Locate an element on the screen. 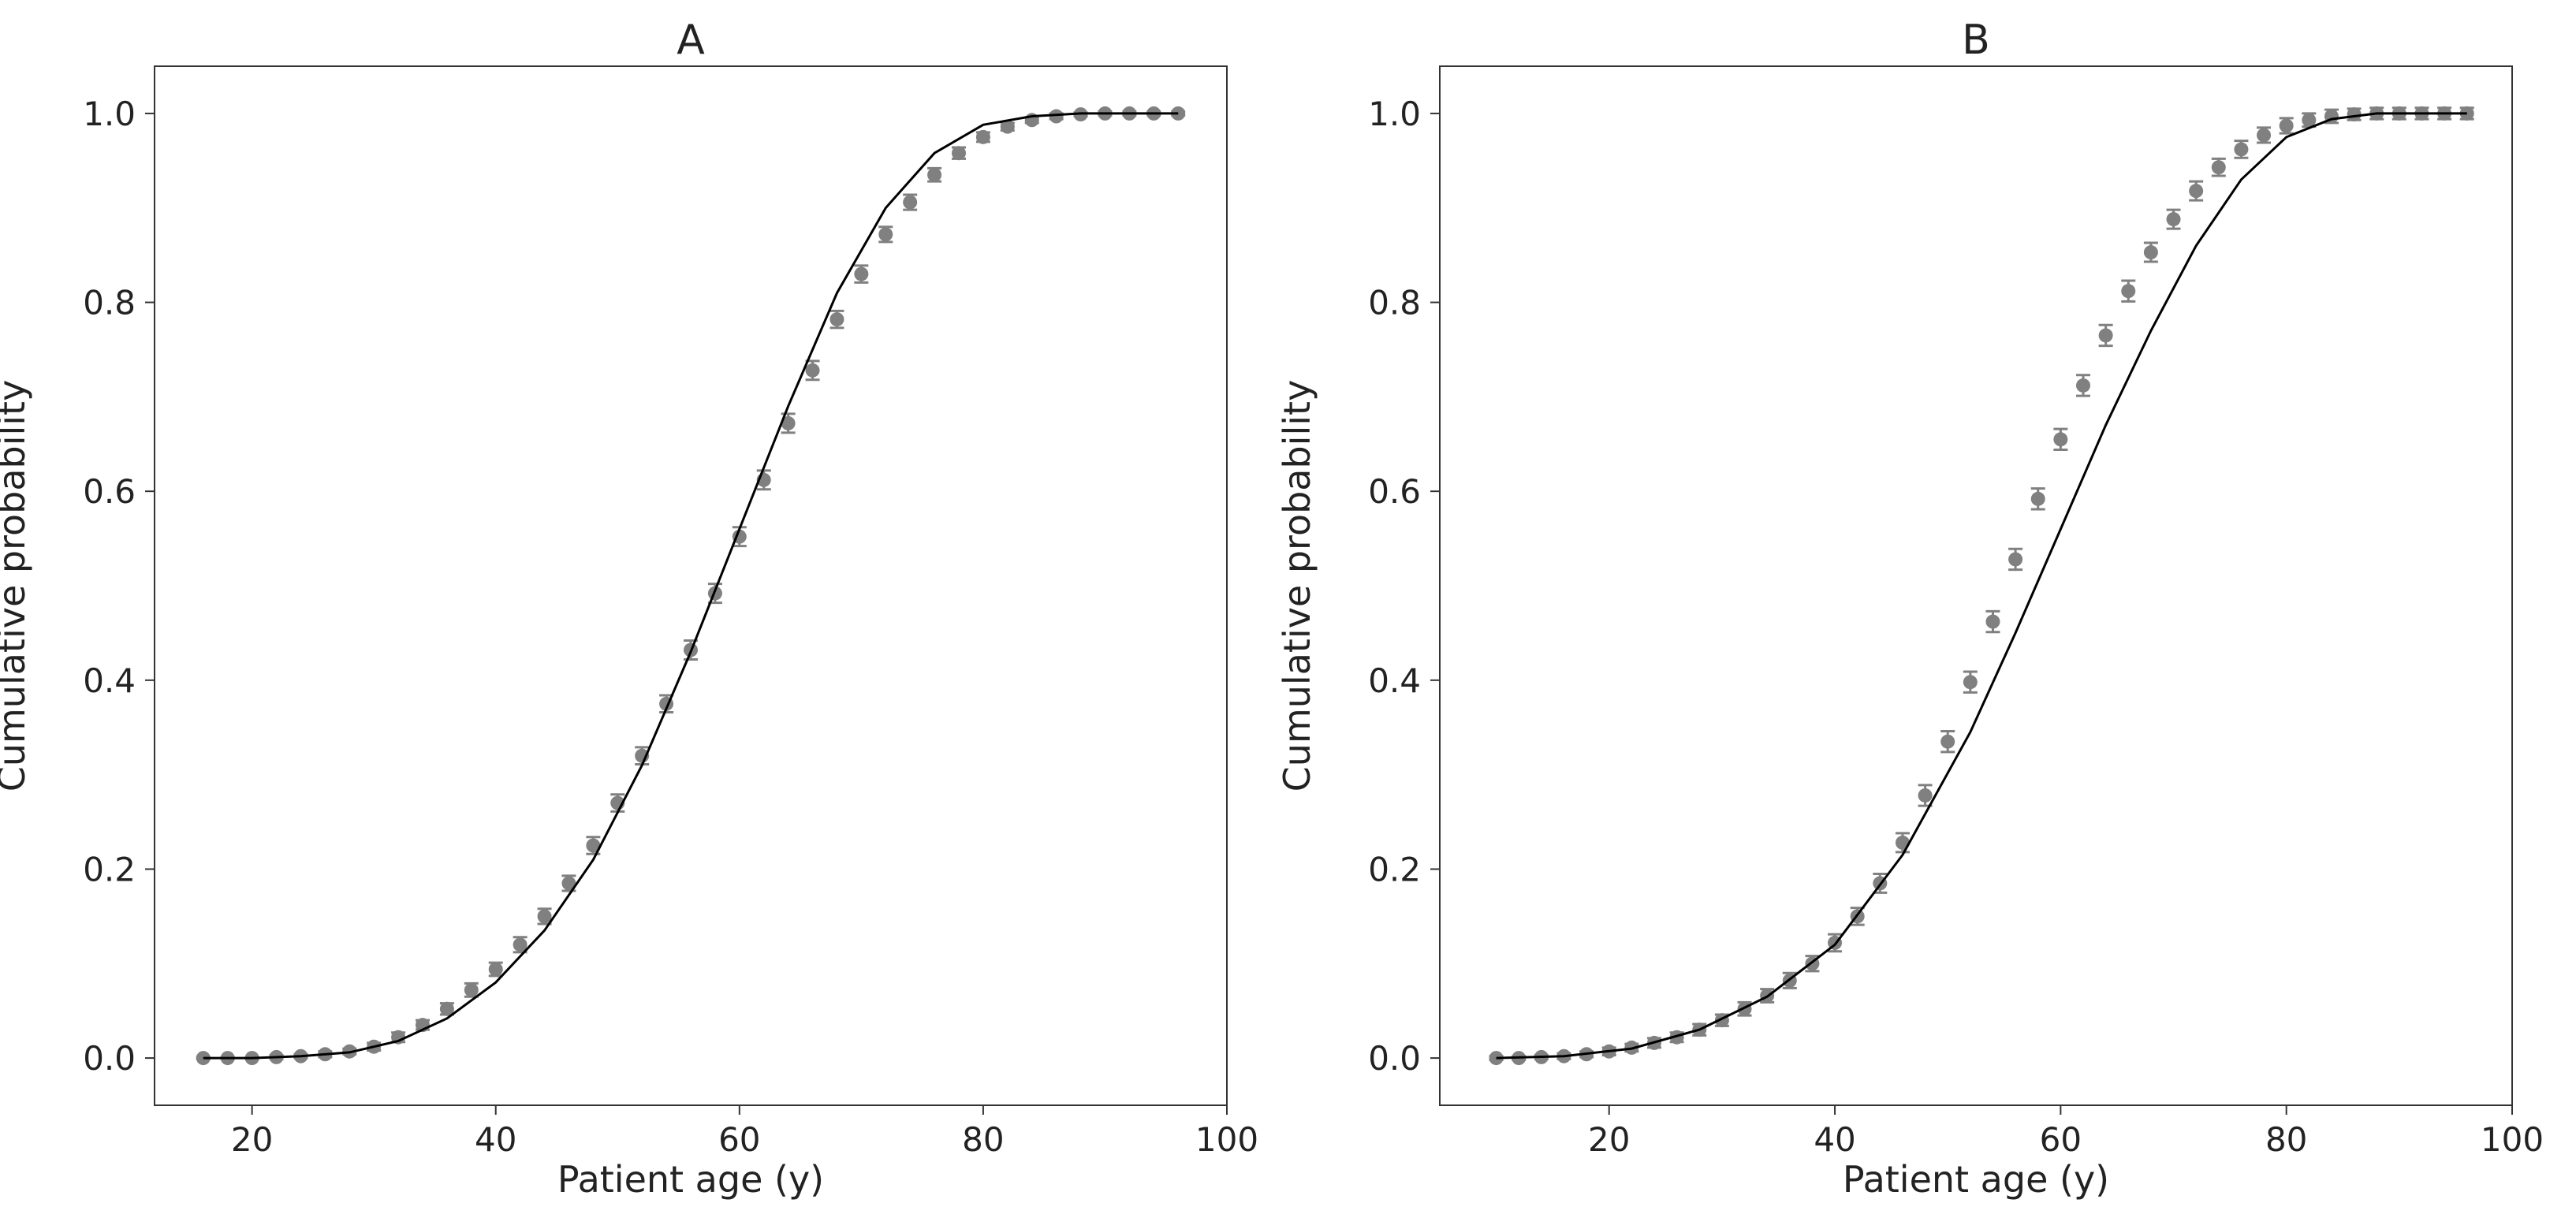  panel-a-x-tick-label: 100 is located at coordinates (1227, 1139).